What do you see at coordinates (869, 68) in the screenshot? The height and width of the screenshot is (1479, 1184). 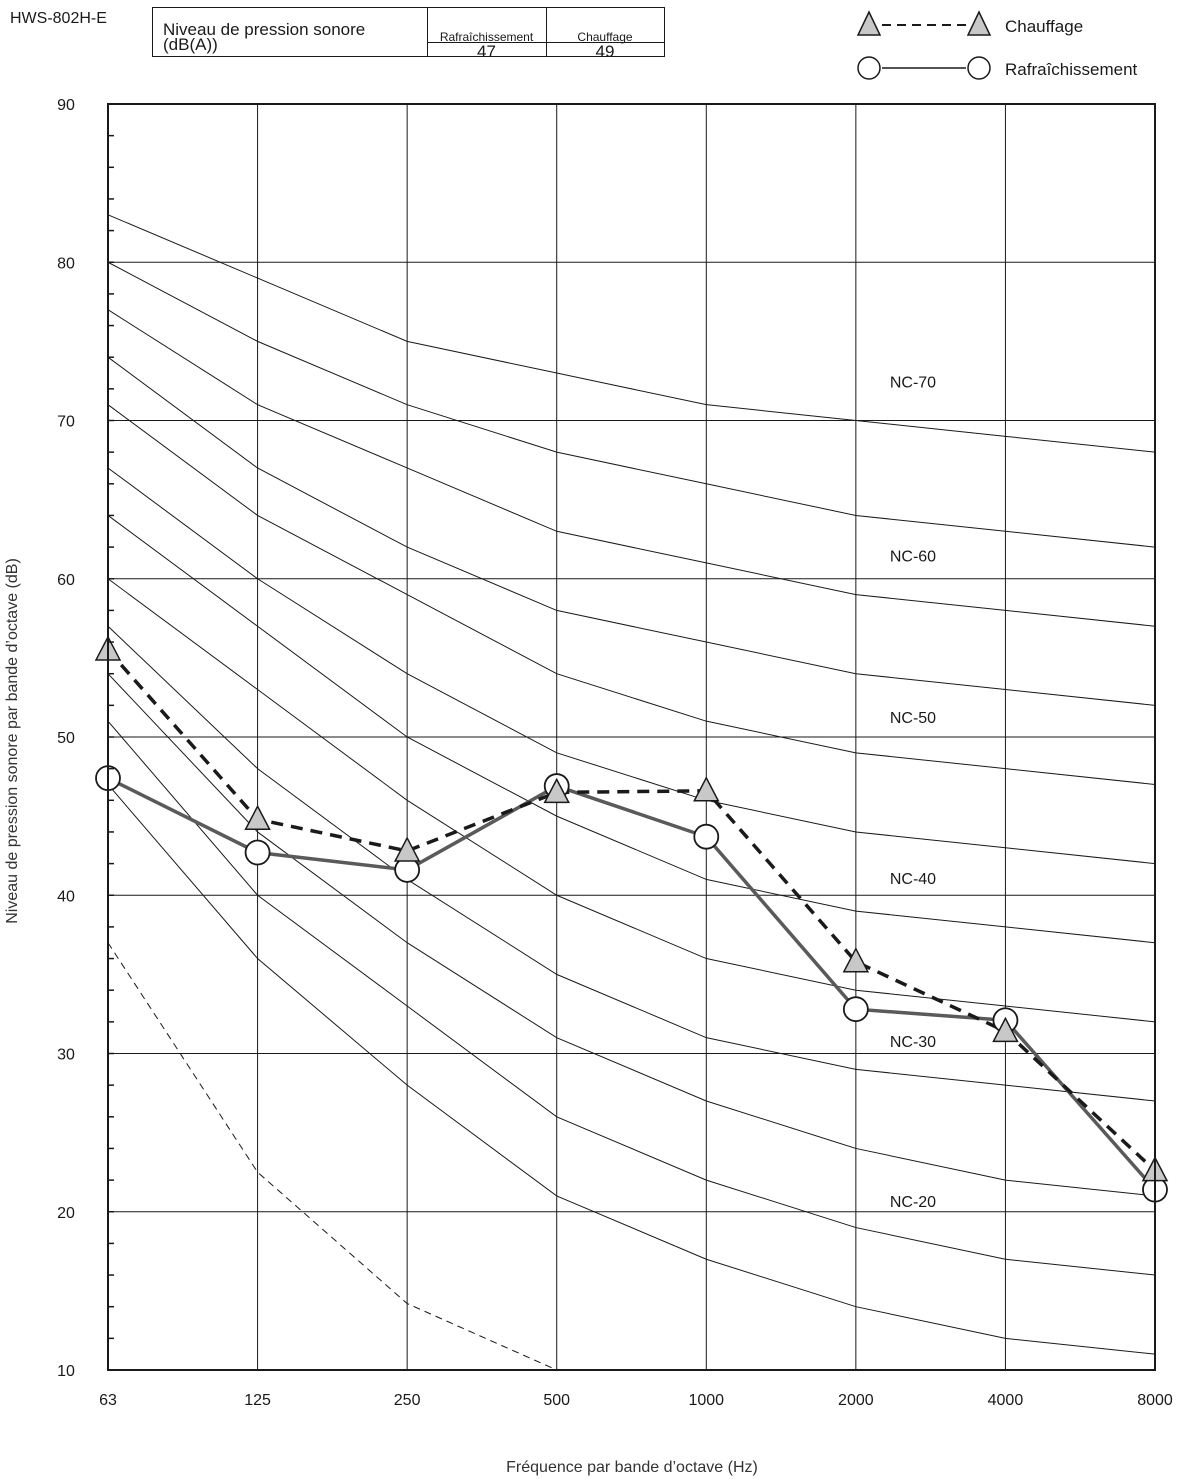 I see `legend-cooling-marker-left` at bounding box center [869, 68].